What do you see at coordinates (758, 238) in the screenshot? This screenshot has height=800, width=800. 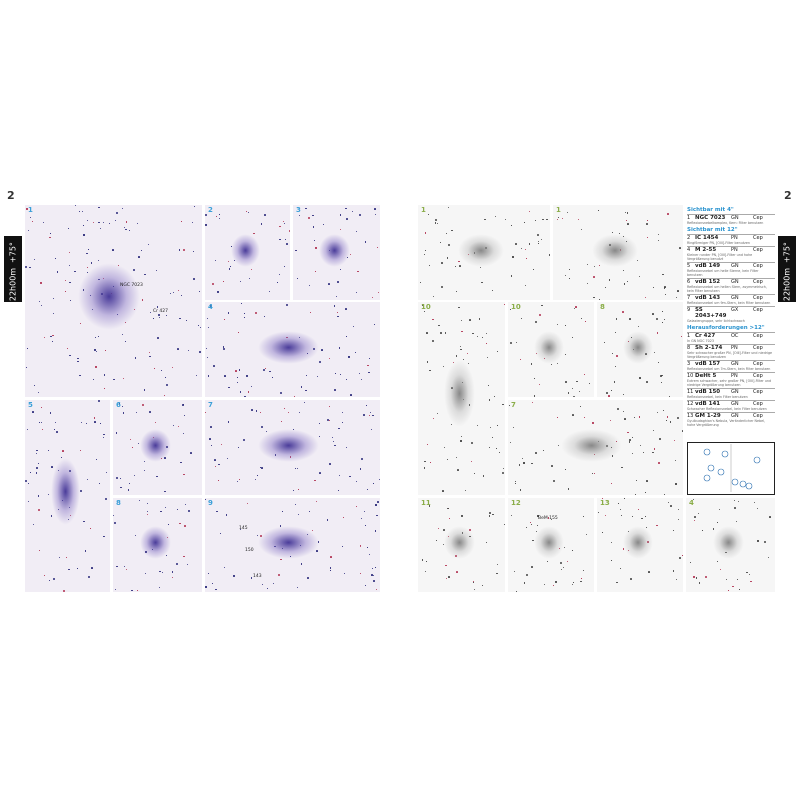 I see `entry-constellation: Cep` at bounding box center [758, 238].